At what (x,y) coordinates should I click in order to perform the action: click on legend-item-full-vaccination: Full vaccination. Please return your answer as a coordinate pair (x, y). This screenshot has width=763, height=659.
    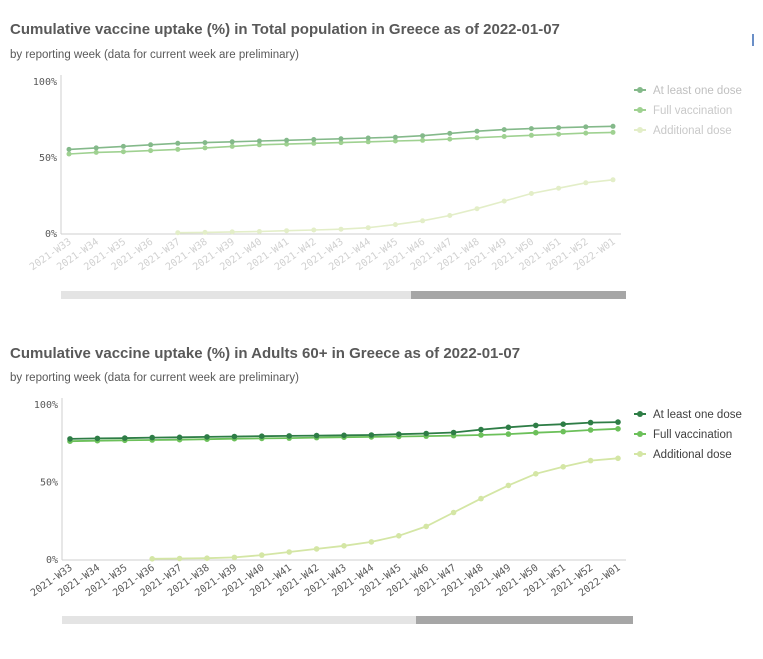
    Looking at the image, I should click on (688, 111).